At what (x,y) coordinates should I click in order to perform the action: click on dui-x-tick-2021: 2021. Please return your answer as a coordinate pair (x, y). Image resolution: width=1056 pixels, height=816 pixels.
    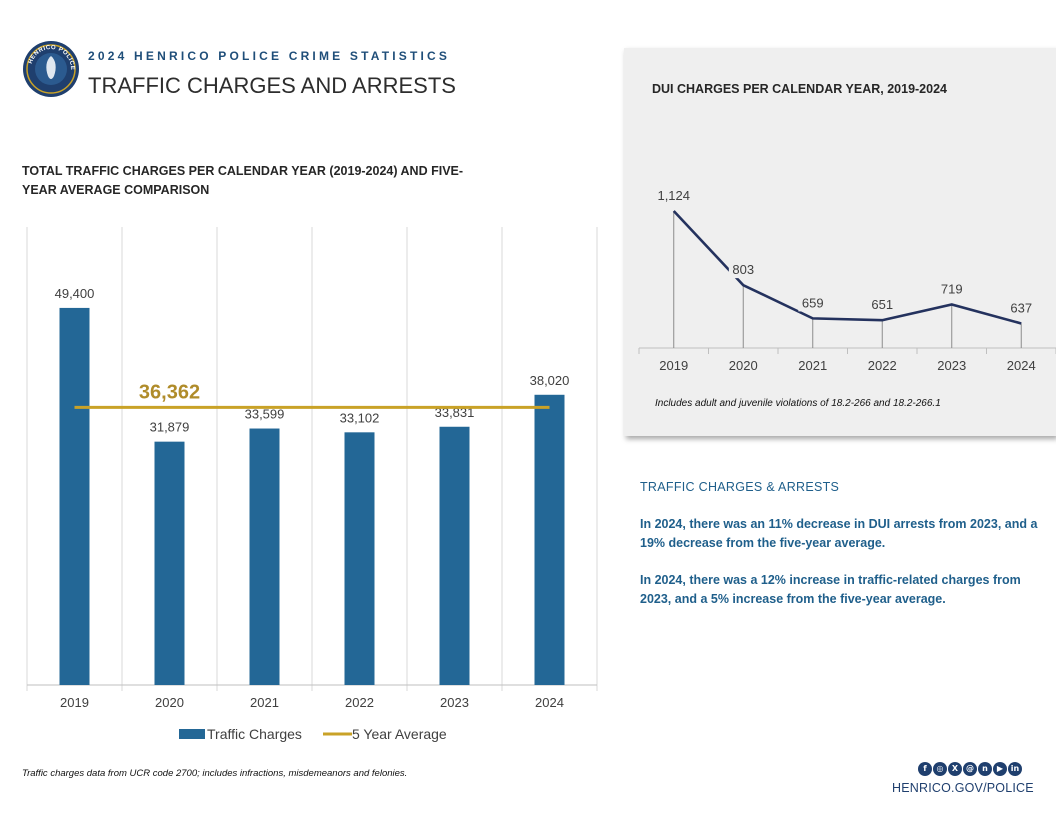
    Looking at the image, I should click on (812, 365).